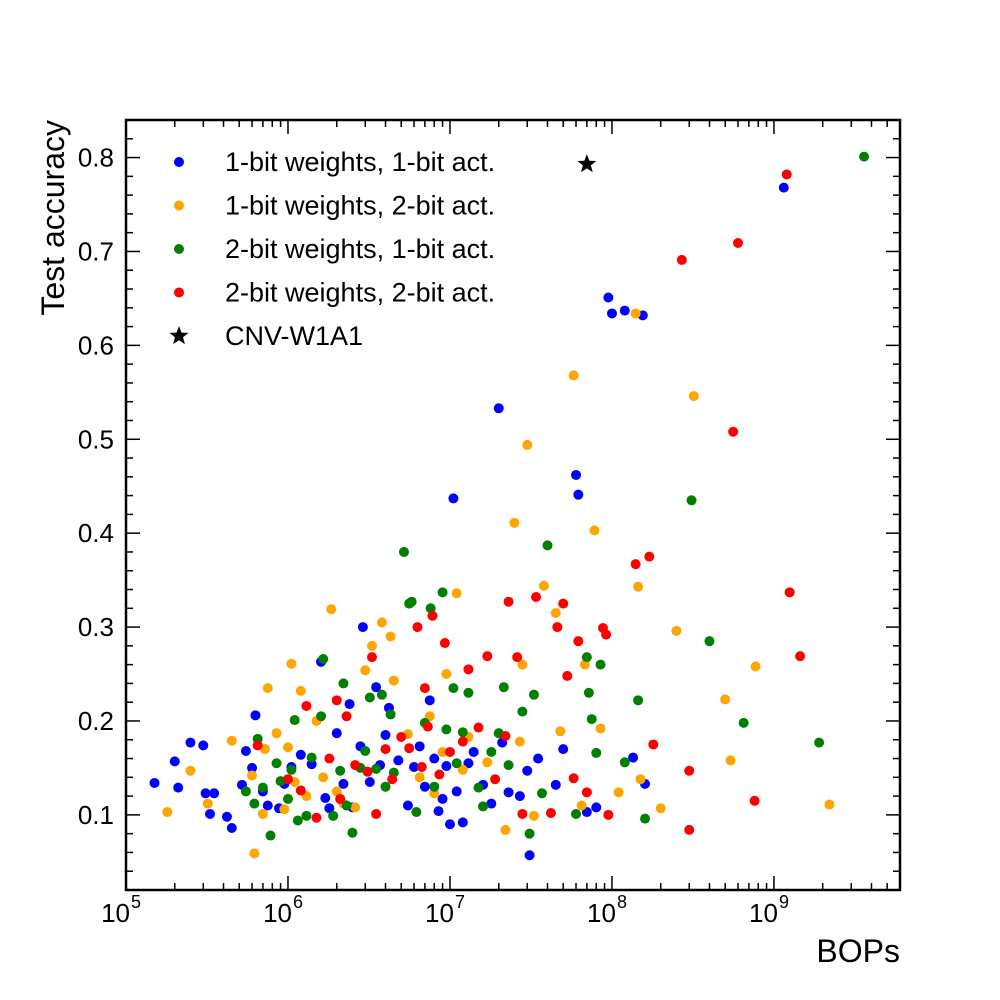  What do you see at coordinates (96, 158) in the screenshot?
I see `y-tick-label: 0.8` at bounding box center [96, 158].